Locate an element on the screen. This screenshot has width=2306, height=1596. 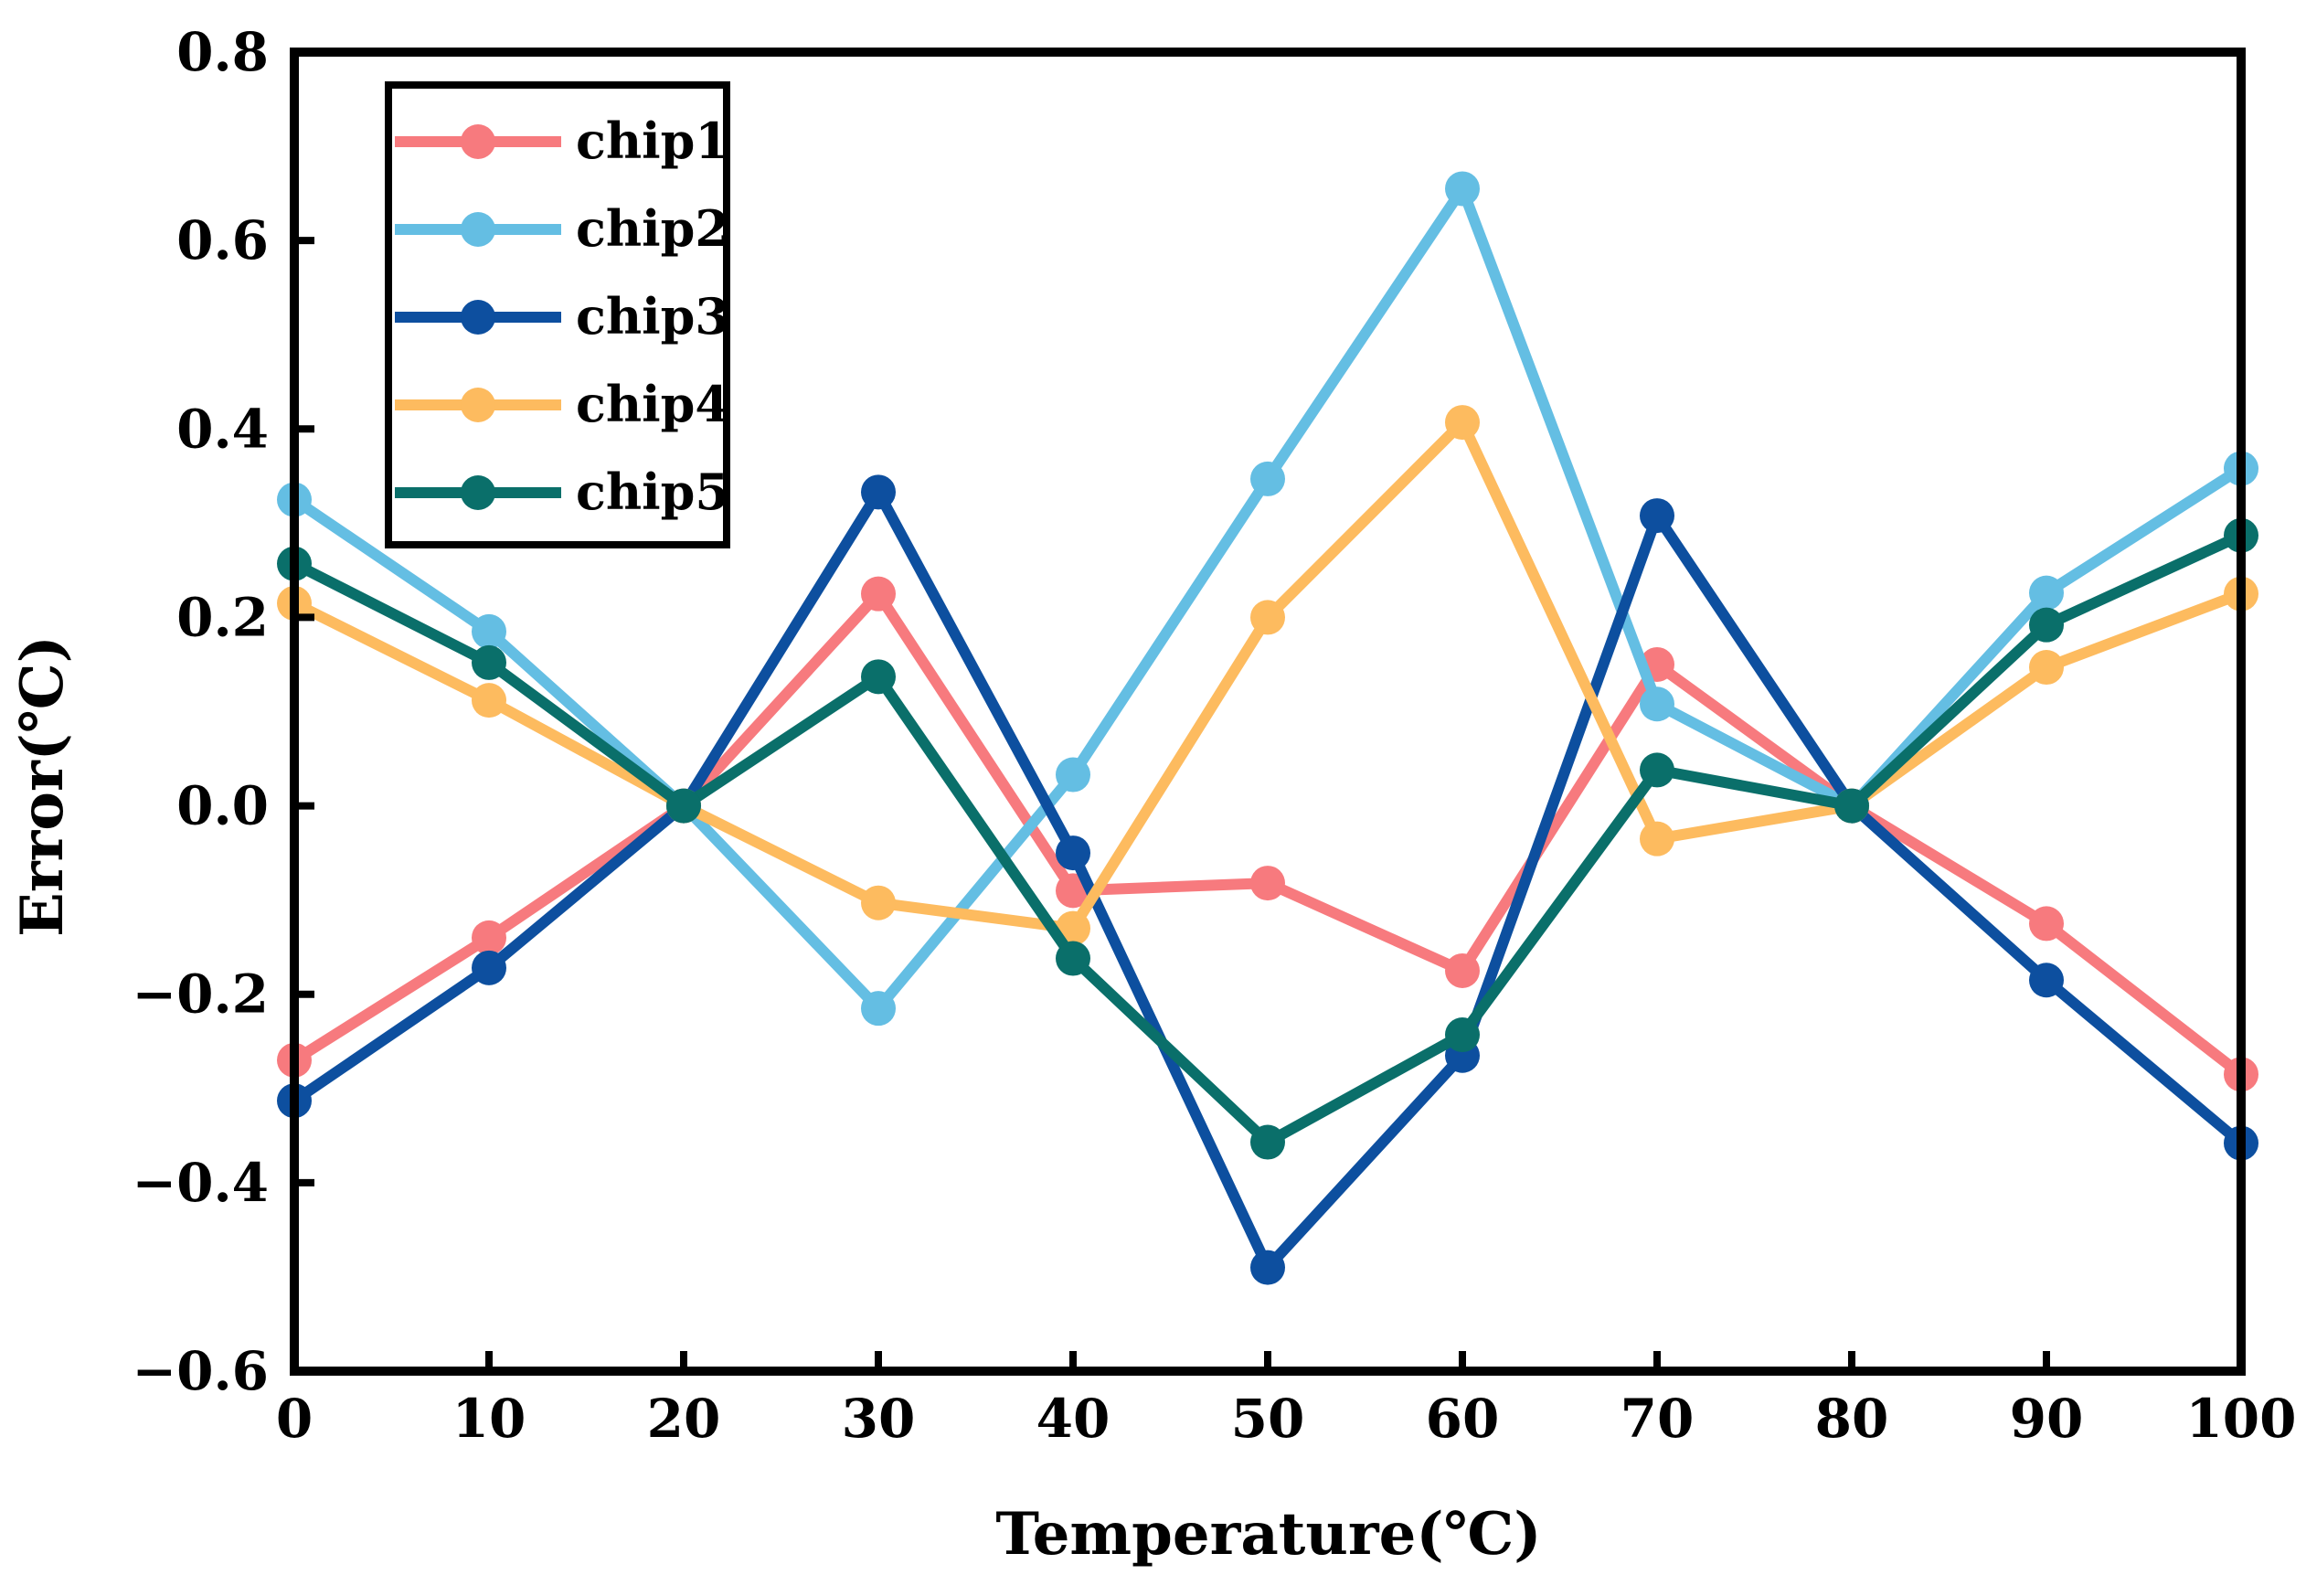
x-tick-label: 20 is located at coordinates (684, 1419).